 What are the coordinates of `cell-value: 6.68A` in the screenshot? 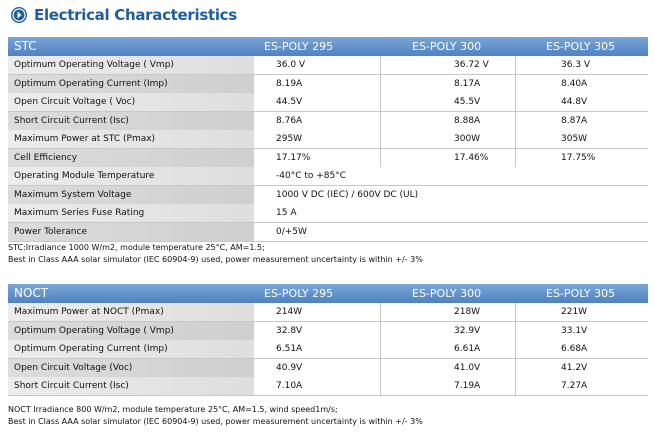 It's located at (574, 349).